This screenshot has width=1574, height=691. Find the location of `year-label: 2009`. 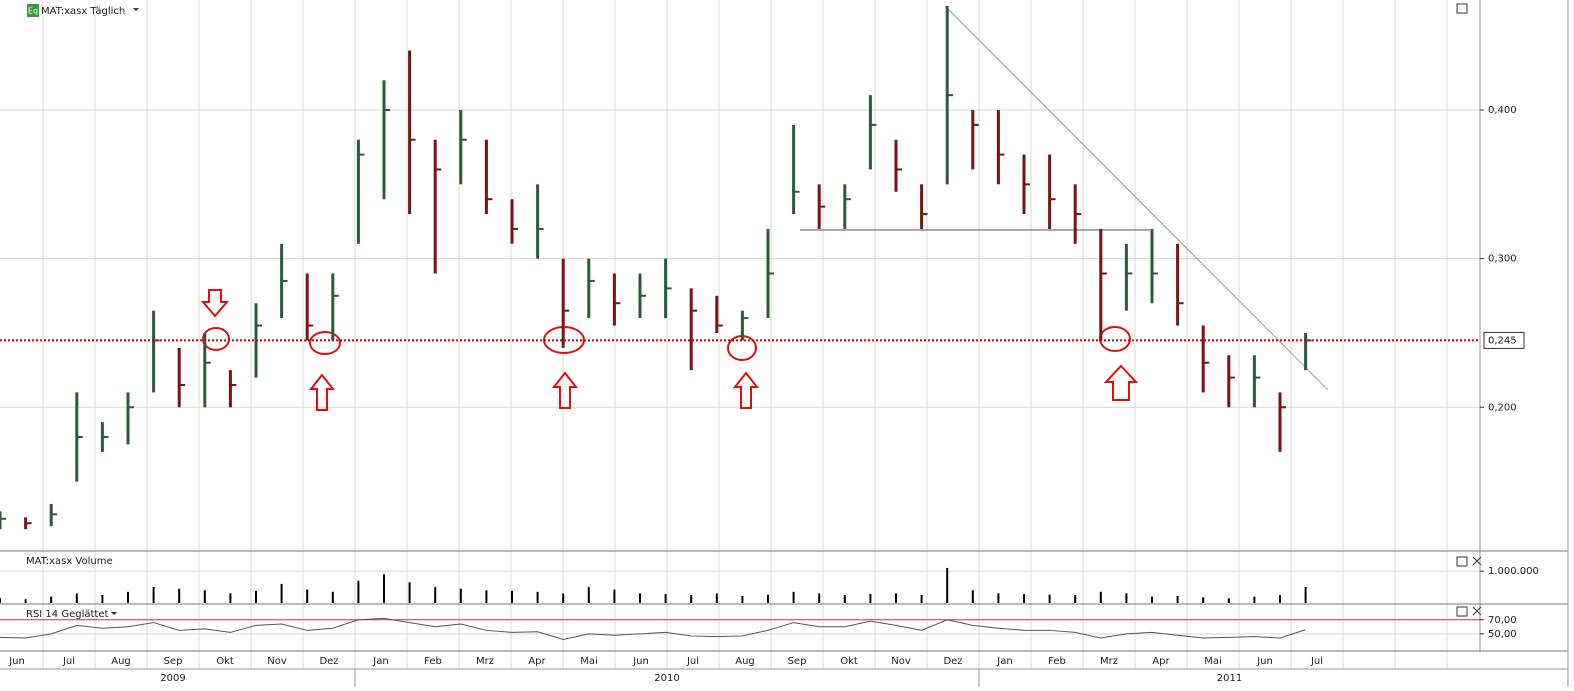

year-label: 2009 is located at coordinates (172, 678).